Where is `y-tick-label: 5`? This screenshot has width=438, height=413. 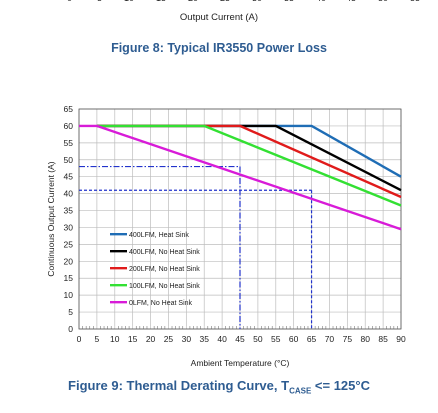 y-tick-label: 5 is located at coordinates (70, 312).